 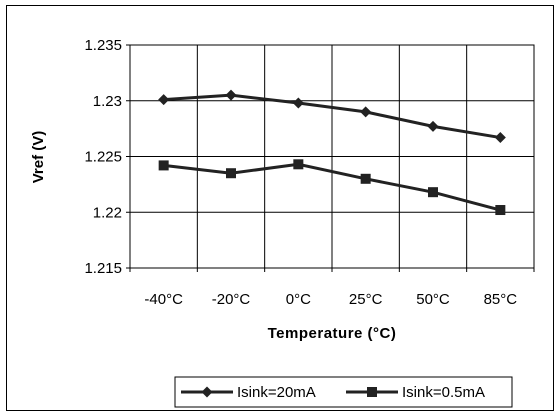 I want to click on y-axis-ticks: 1.215 1.22 1.225 1.23 1.235, so click(x=107, y=157).